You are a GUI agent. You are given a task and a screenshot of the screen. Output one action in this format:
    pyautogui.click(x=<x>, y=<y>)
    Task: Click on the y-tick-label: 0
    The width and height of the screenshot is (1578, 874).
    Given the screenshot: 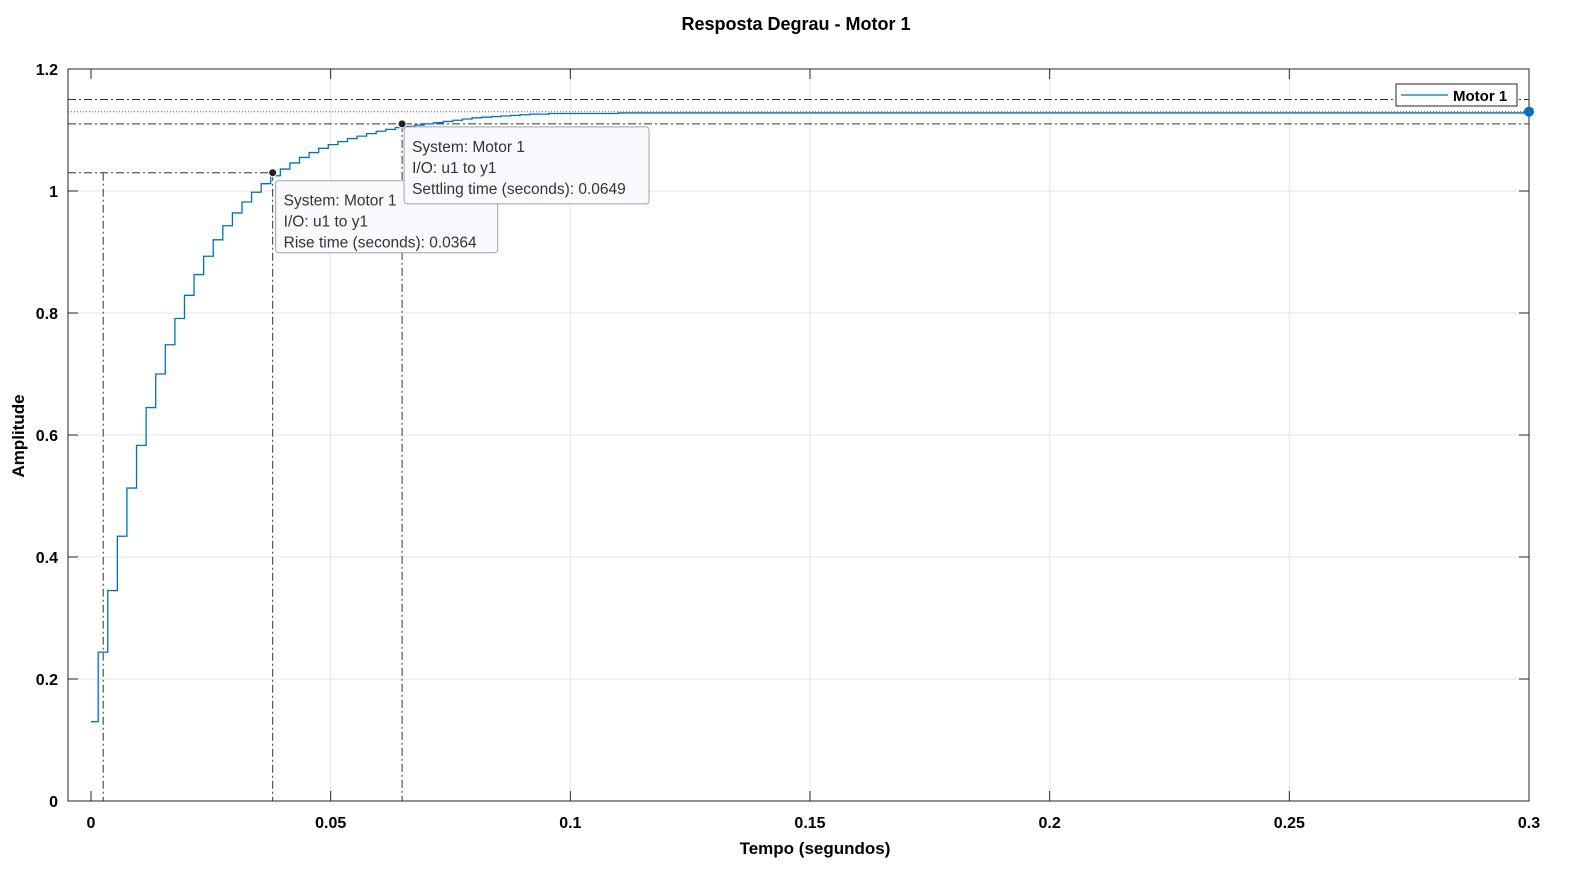 What is the action you would take?
    pyautogui.click(x=53, y=802)
    